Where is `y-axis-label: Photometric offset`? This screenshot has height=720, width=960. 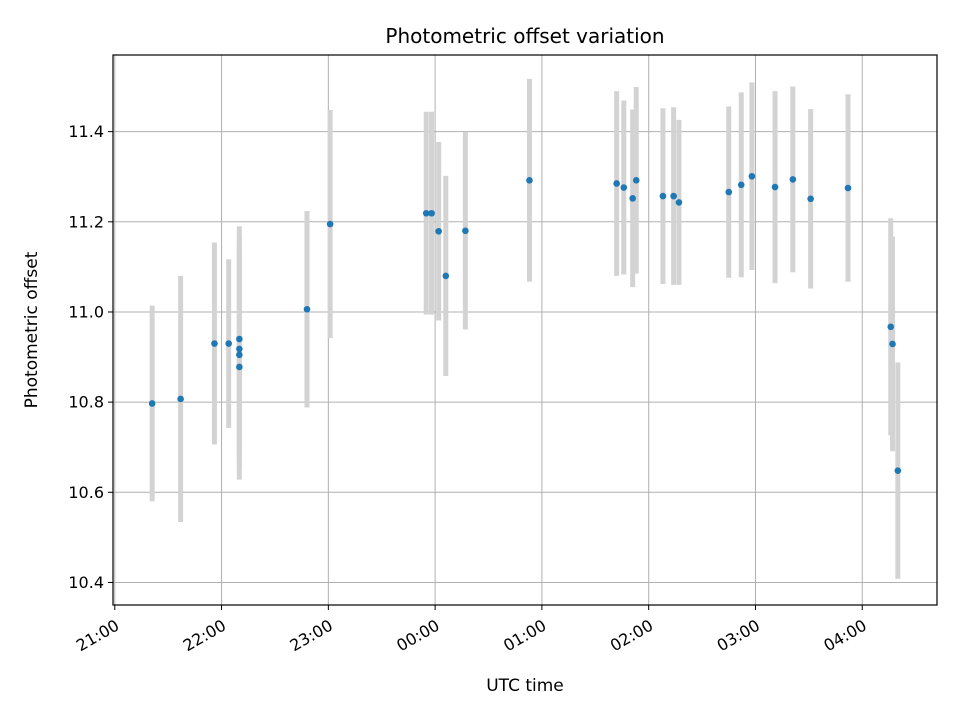 y-axis-label: Photometric offset is located at coordinates (32, 329).